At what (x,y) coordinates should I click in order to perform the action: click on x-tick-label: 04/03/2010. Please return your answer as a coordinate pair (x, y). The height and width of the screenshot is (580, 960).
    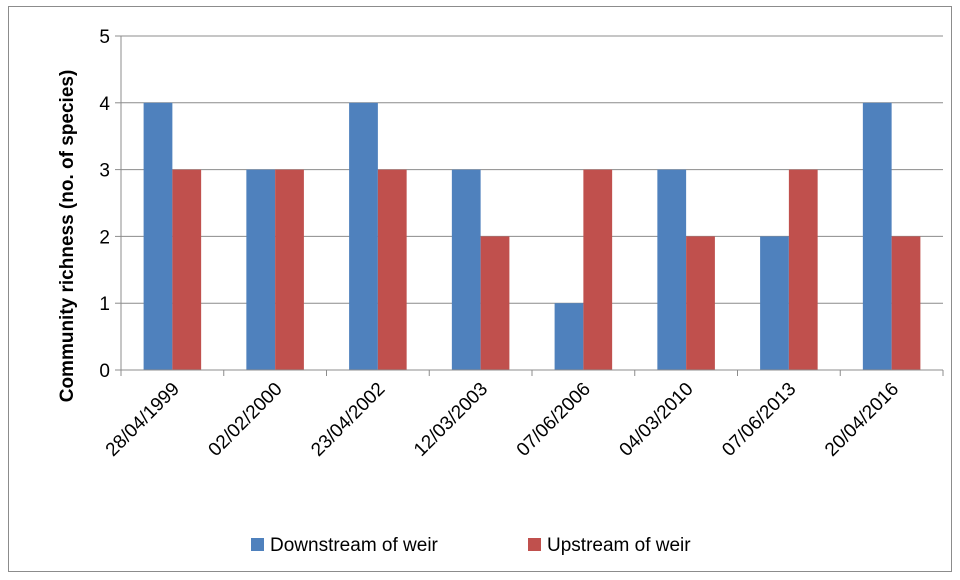
    Looking at the image, I should click on (657, 420).